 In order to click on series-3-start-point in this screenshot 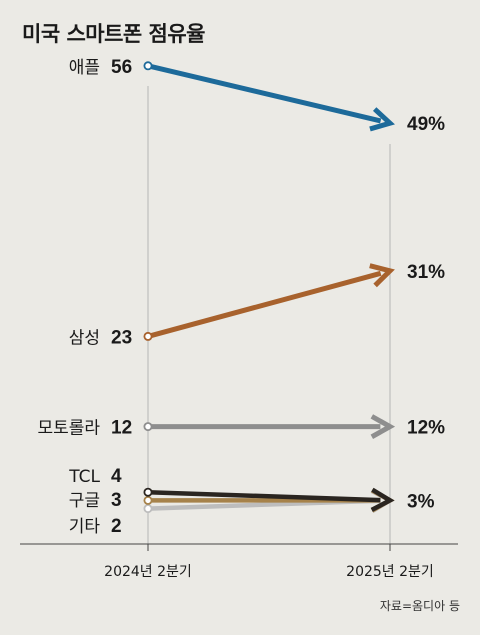, I will do `click(148, 492)`.